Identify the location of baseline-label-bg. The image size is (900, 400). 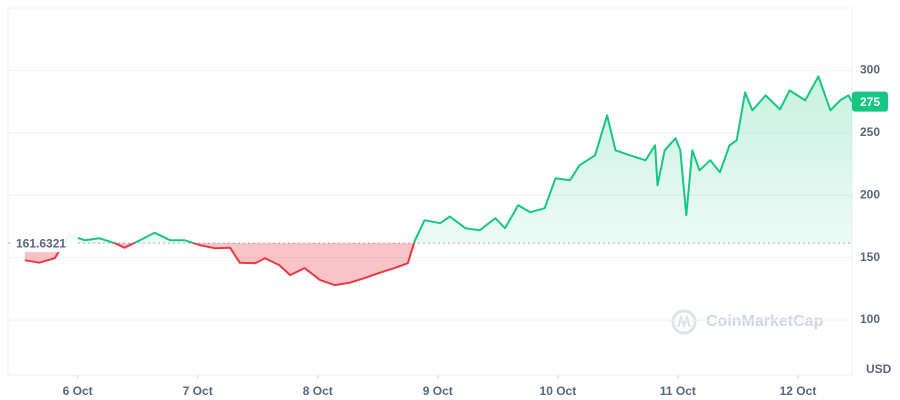
(45, 243).